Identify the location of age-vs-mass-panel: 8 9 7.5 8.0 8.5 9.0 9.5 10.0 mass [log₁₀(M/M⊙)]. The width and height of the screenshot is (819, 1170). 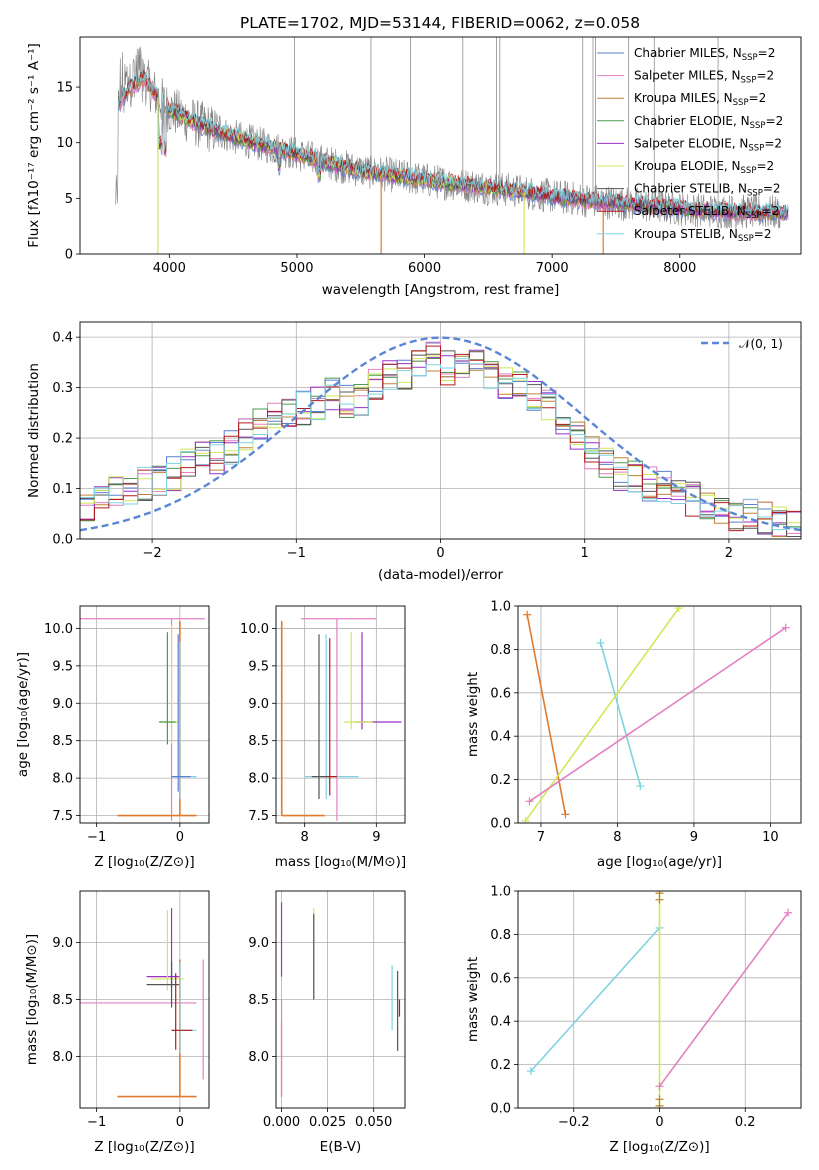
(323, 737).